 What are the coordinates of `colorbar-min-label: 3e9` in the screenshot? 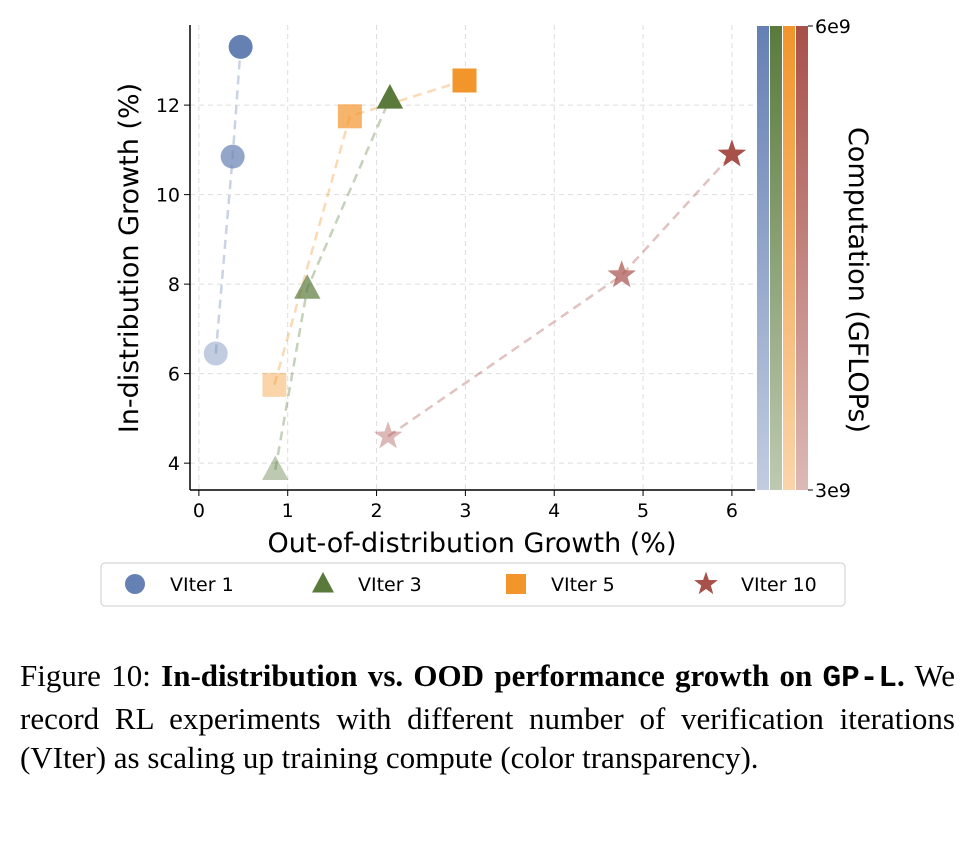 It's located at (833, 491).